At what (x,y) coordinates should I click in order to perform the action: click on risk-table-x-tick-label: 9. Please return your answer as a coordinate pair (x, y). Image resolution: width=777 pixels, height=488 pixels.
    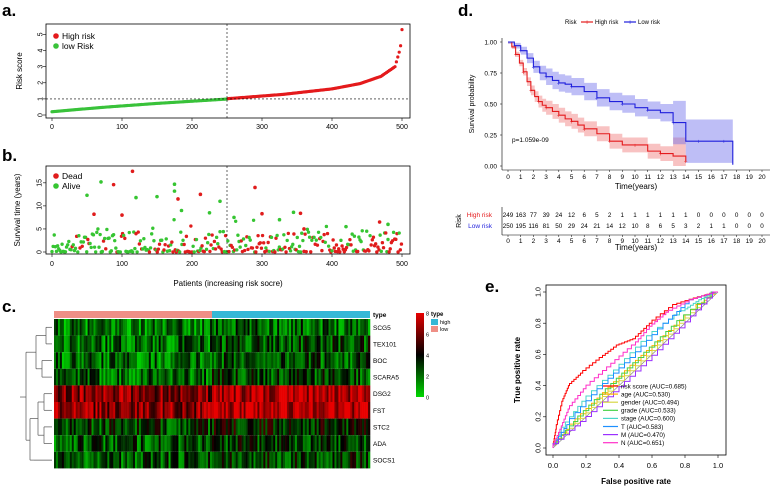
    Looking at the image, I should click on (622, 241).